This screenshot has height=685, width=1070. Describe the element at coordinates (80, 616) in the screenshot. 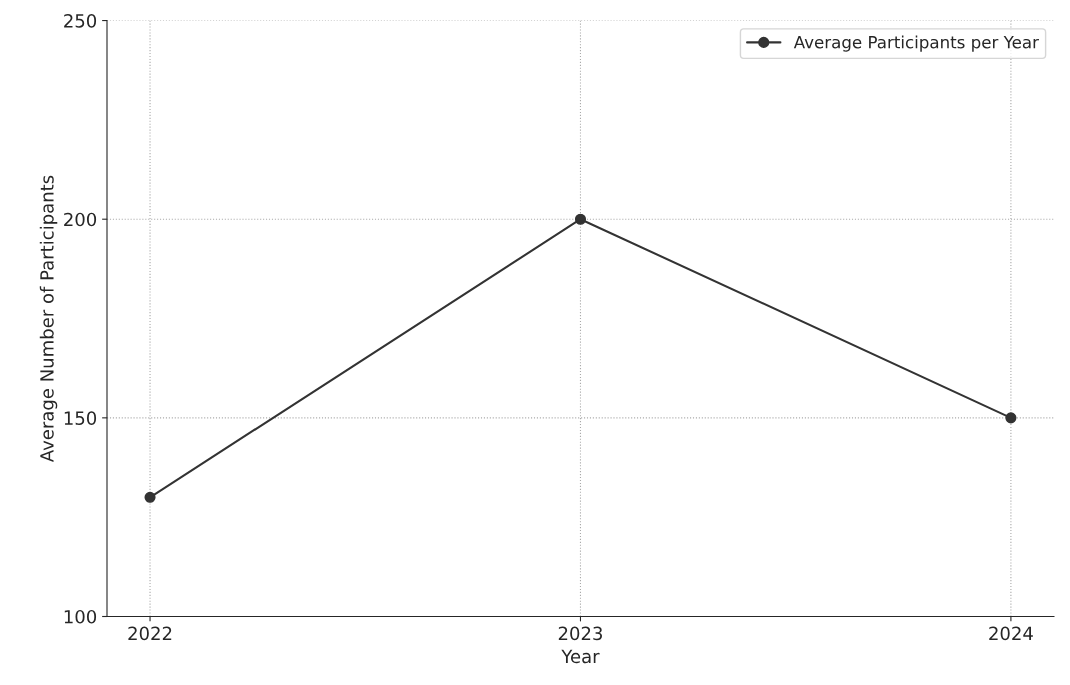

I see `y-tick-label: 100` at that location.